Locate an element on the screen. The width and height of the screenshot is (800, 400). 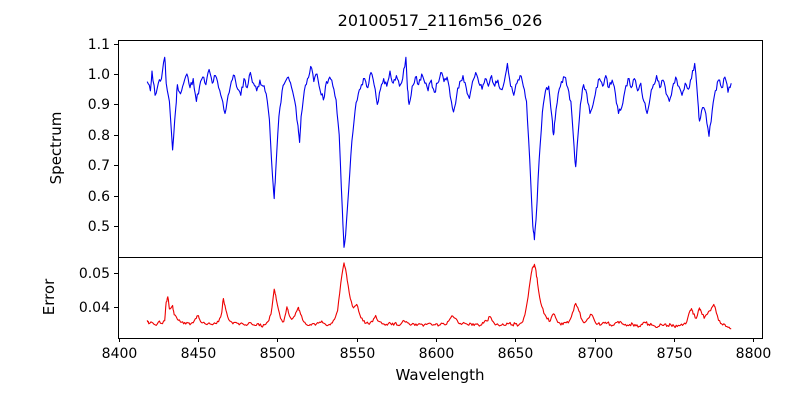
x-tick-label: 8800 is located at coordinates (754, 354).